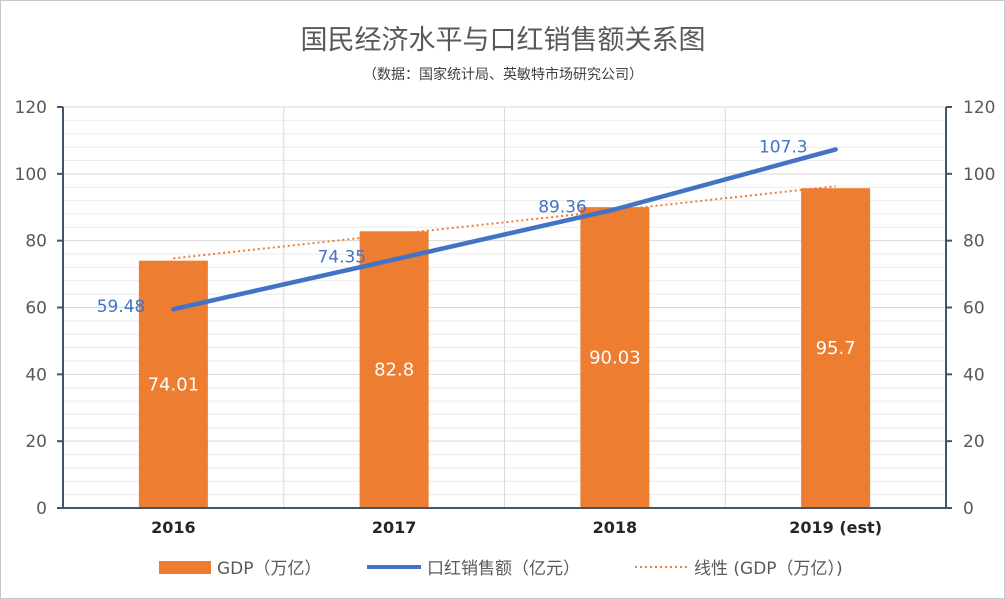  I want to click on legend: GDP（万亿） 口红销售额（亿元） 线性 (GDP（万亿）), so click(501, 569).